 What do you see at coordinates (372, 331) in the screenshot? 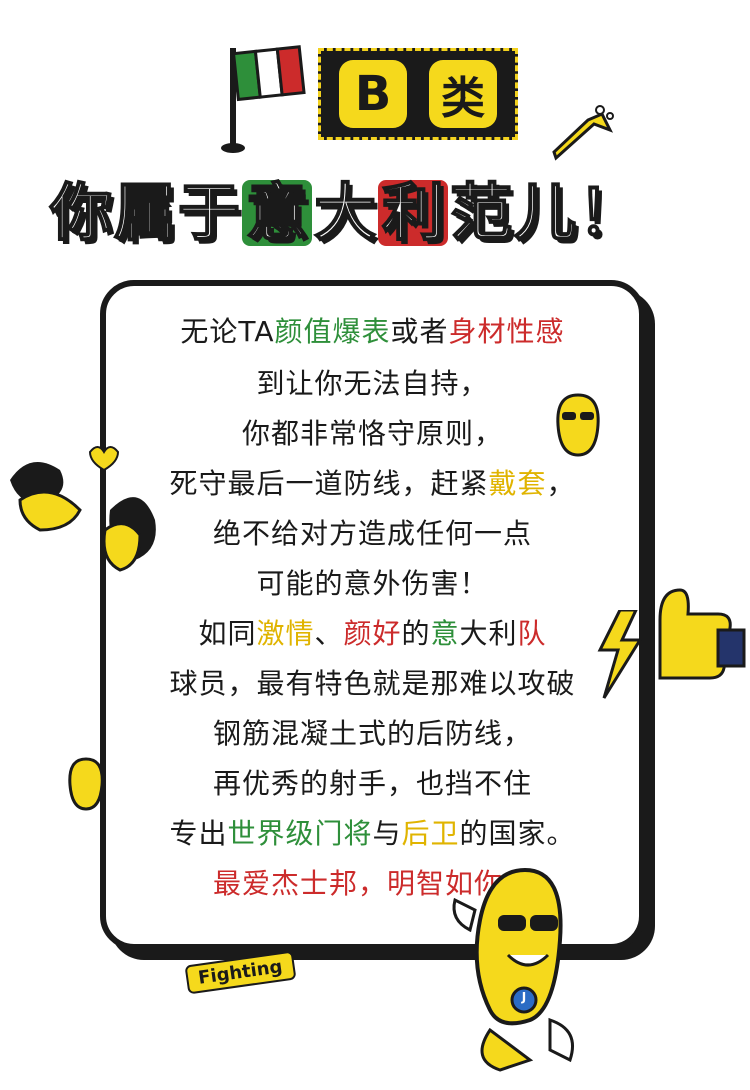
I see `body-line-1: 无论TA颜值爆表或者身材性感` at bounding box center [372, 331].